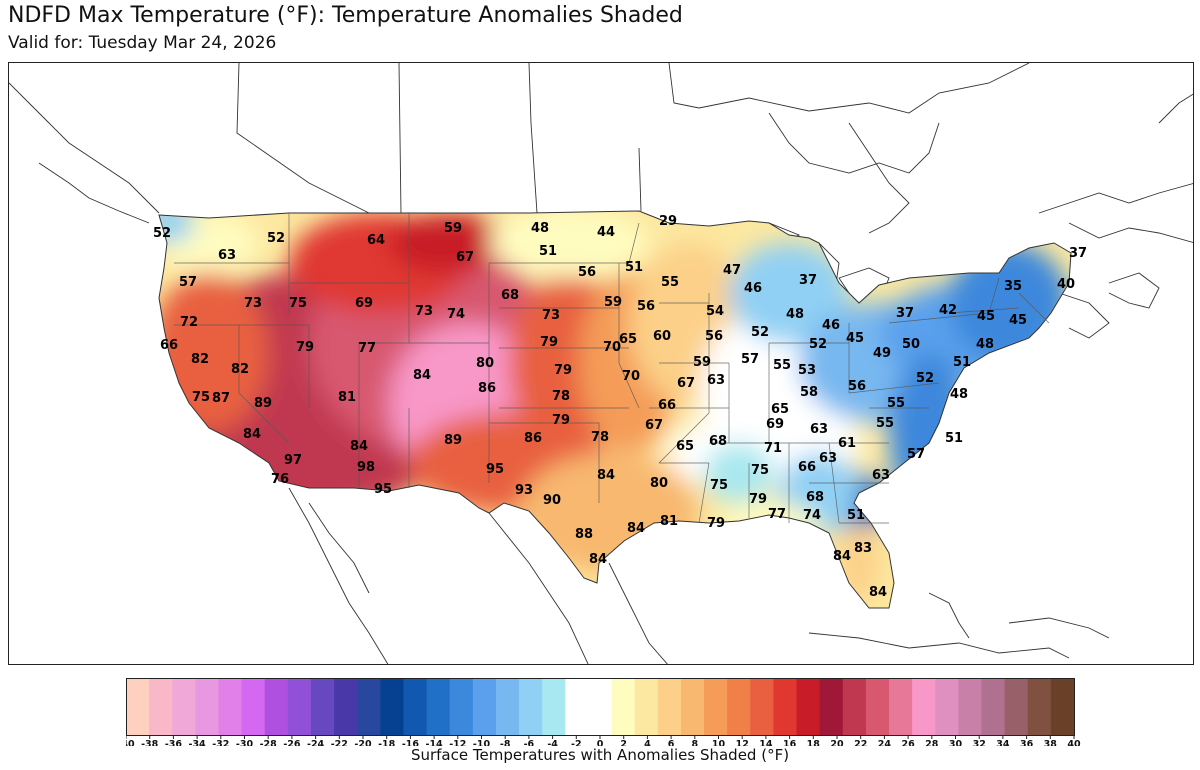  What do you see at coordinates (780, 409) in the screenshot?
I see `temp-label: 65` at bounding box center [780, 409].